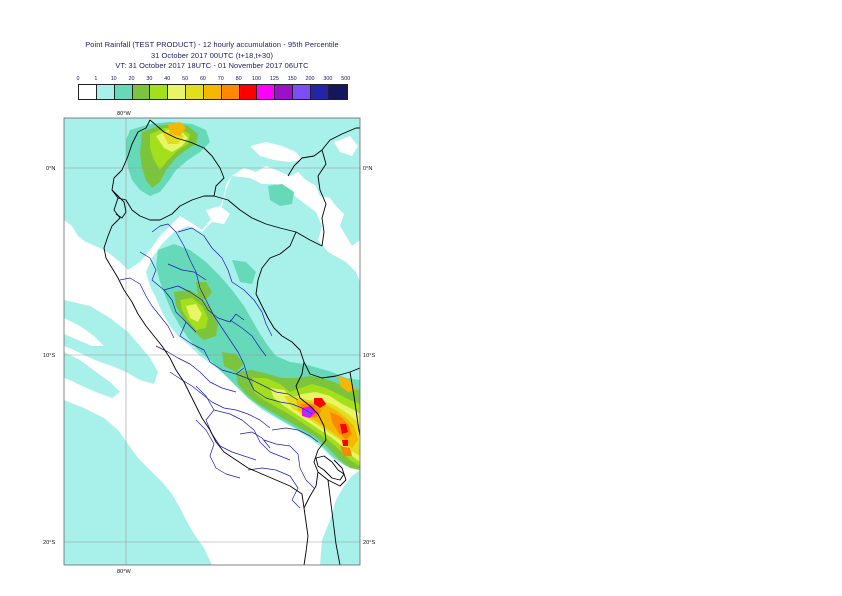  Describe the element at coordinates (124, 114) in the screenshot. I see `lon-label-80w-top: 80°W` at that location.